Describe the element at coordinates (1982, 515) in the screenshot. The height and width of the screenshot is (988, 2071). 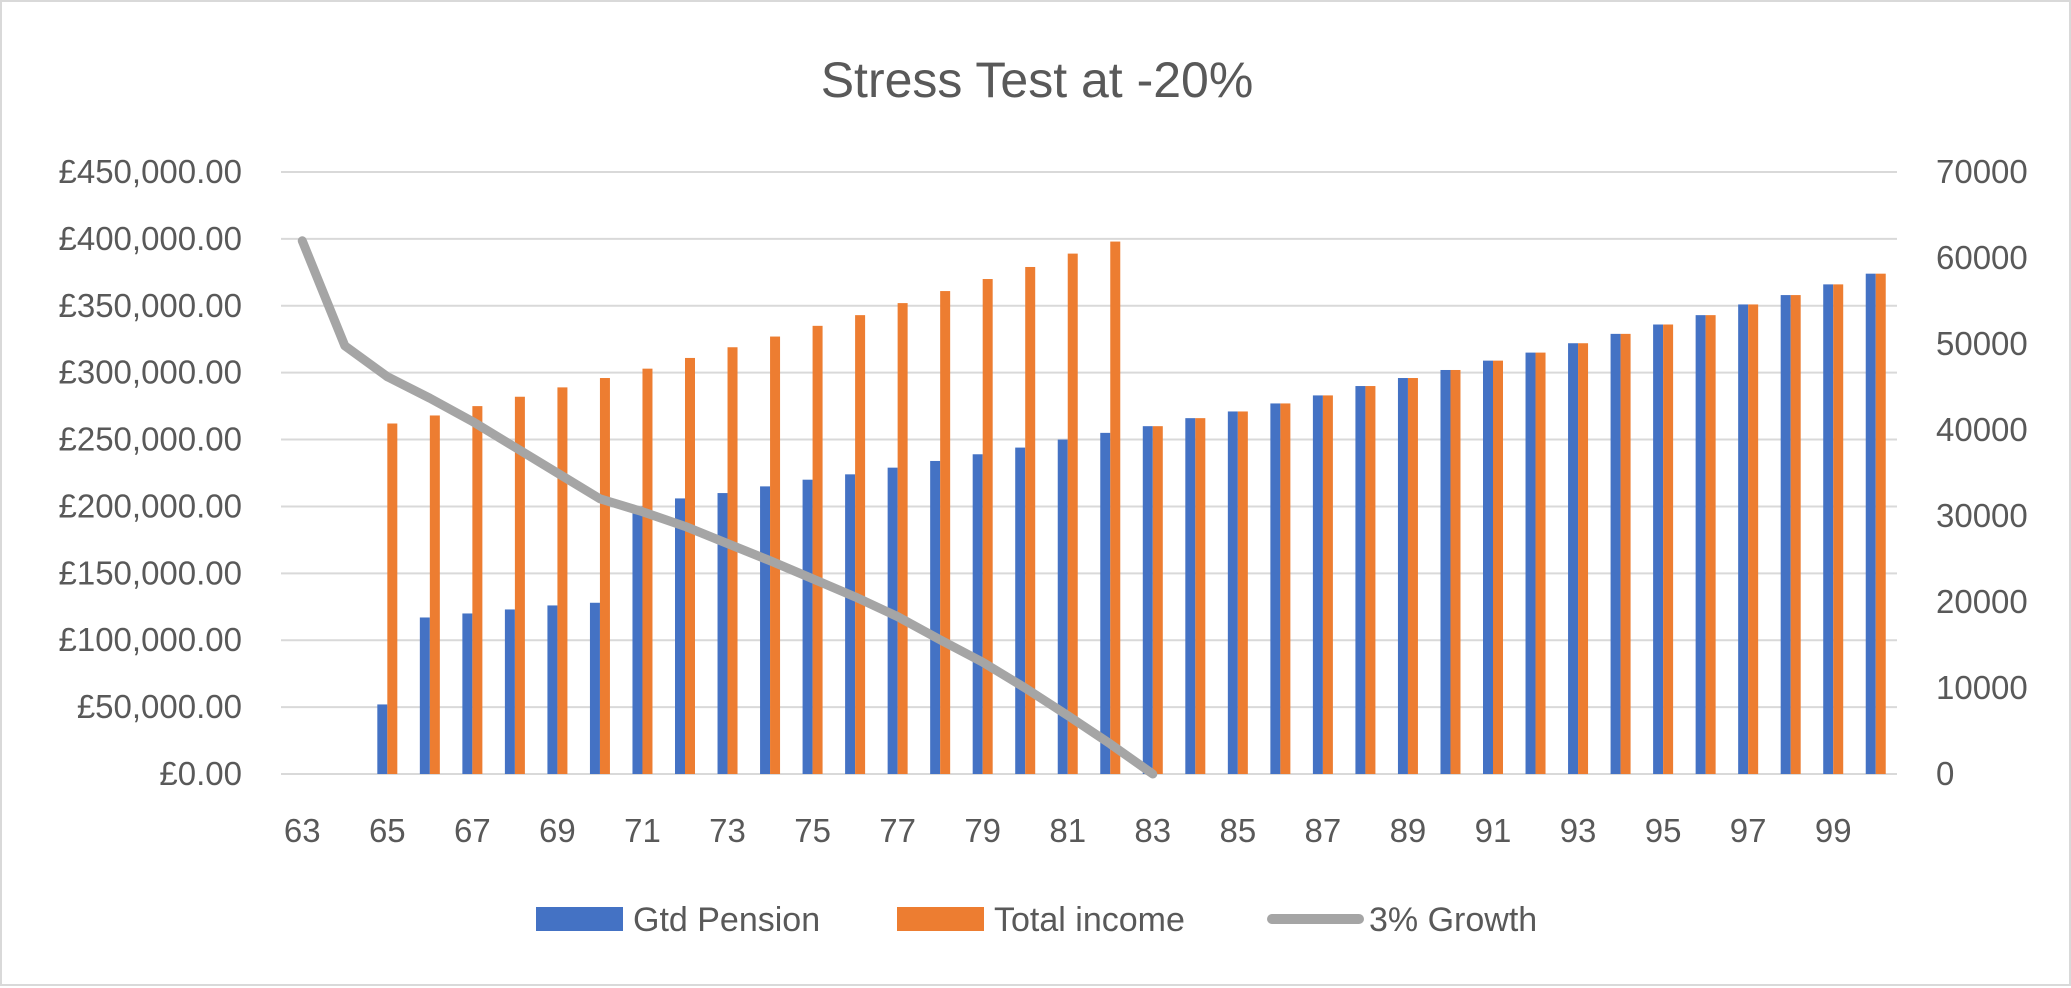
I see `right-tick-label: 30000` at that location.